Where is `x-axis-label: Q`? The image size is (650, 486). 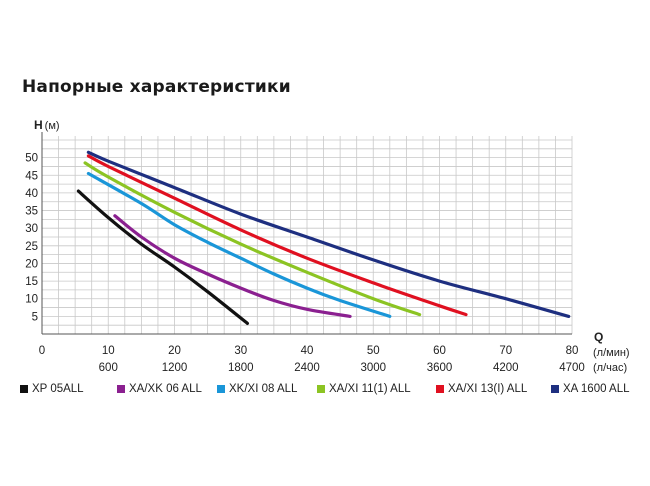 x-axis-label: Q is located at coordinates (598, 337).